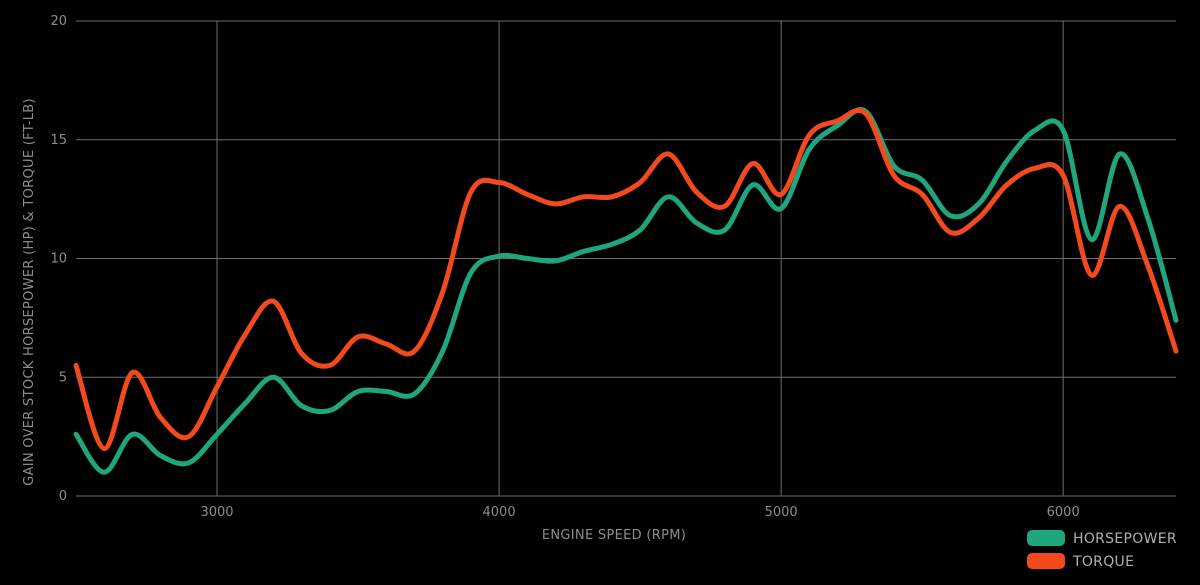 This screenshot has height=585, width=1200. What do you see at coordinates (781, 512) in the screenshot?
I see `x-tick-label: 5000` at bounding box center [781, 512].